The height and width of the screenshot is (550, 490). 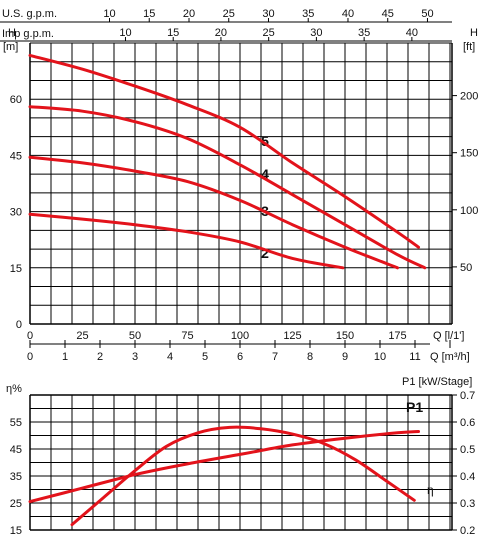 I want to click on x-secondary-tick-label: 2, so click(x=100, y=357).